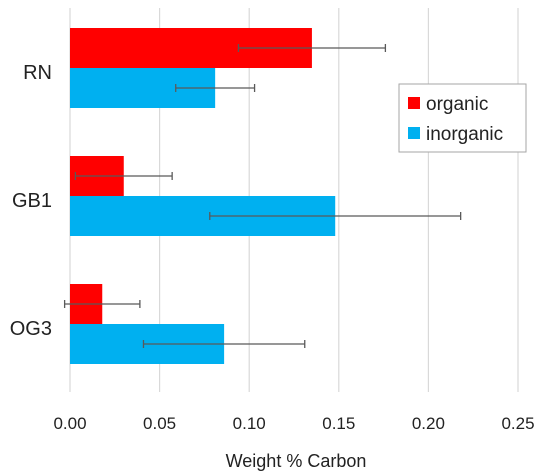 The height and width of the screenshot is (474, 541). Describe the element at coordinates (69, 423) in the screenshot. I see `x-tick-label-0-00: 0.00` at that location.